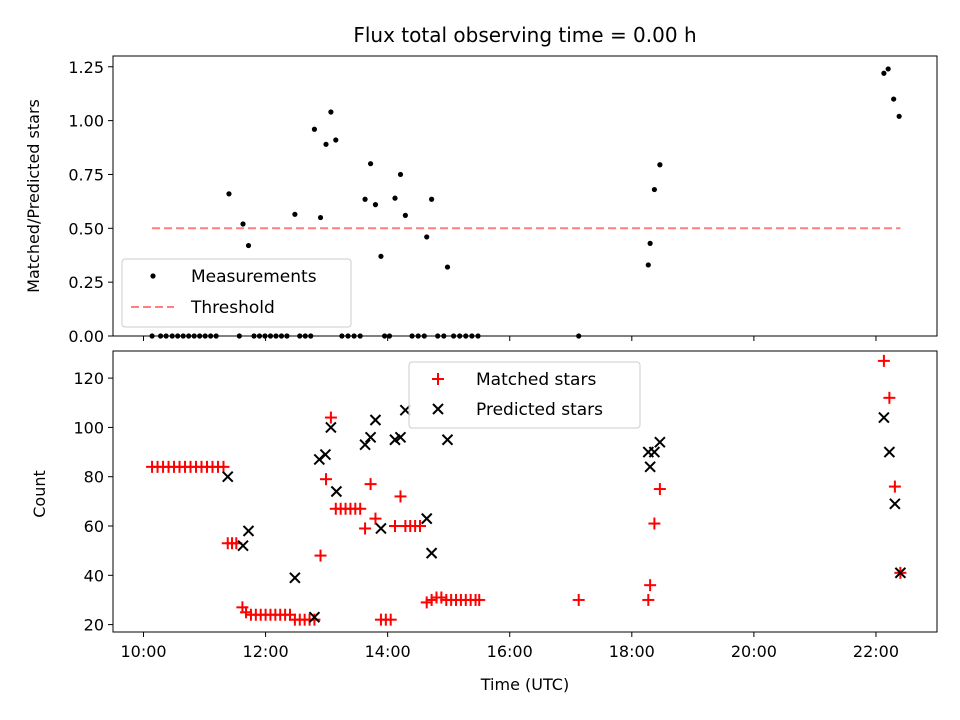 Image resolution: width=960 pixels, height=720 pixels. What do you see at coordinates (39, 494) in the screenshot?
I see `bottom-ylabel: Count` at bounding box center [39, 494].